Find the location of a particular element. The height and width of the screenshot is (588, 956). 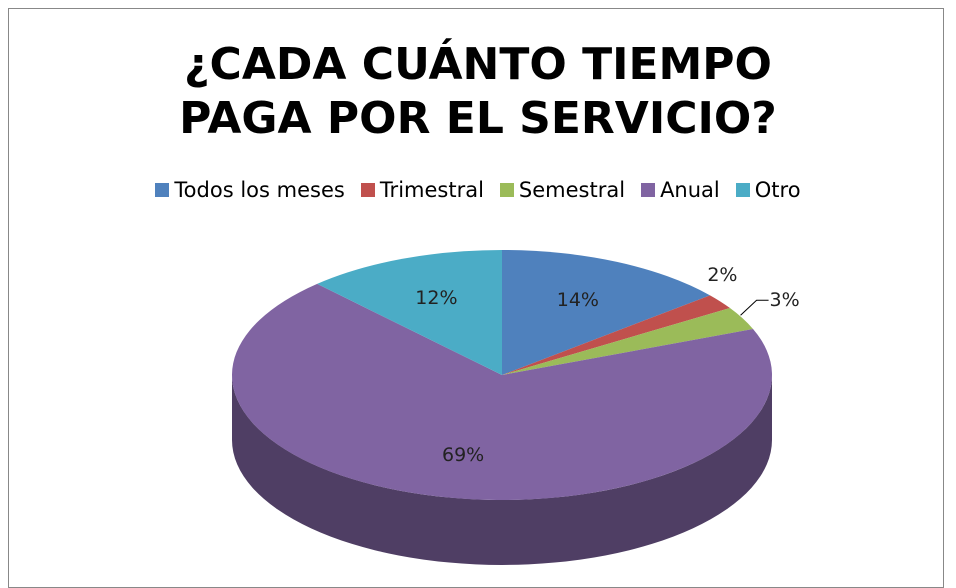

legend-item: Otro is located at coordinates (768, 190).